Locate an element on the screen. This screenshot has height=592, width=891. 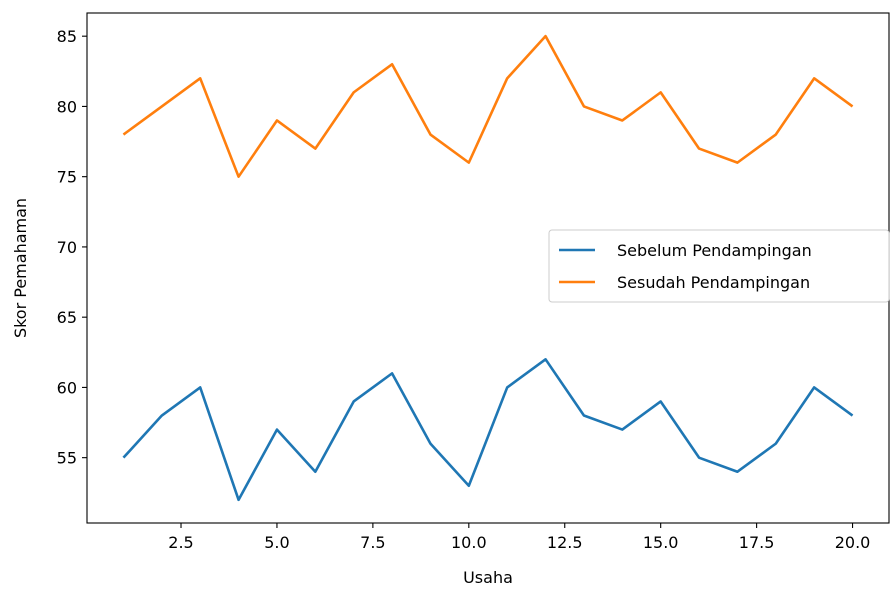
y-tick-label: 55 is located at coordinates (67, 458).